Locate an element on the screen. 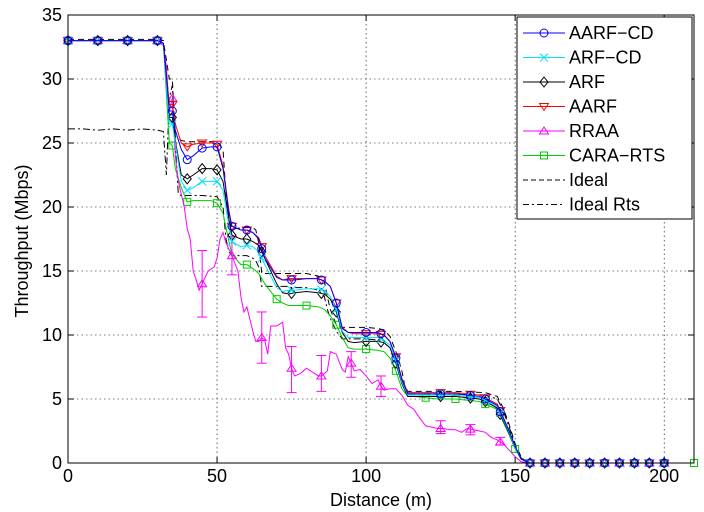  legend-label: RRAA is located at coordinates (594, 131).